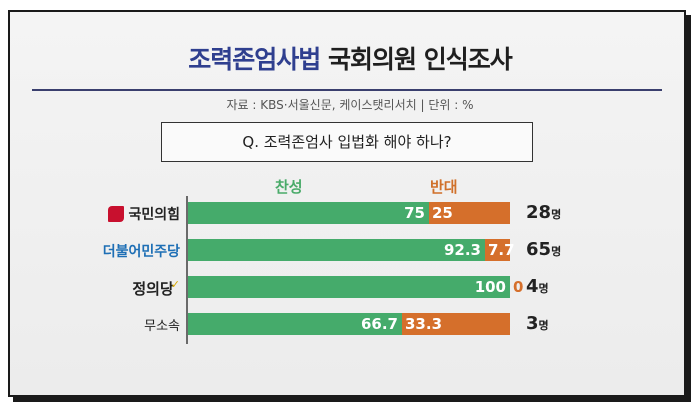  I want to click on party-label: 국민의힘, so click(125, 214).